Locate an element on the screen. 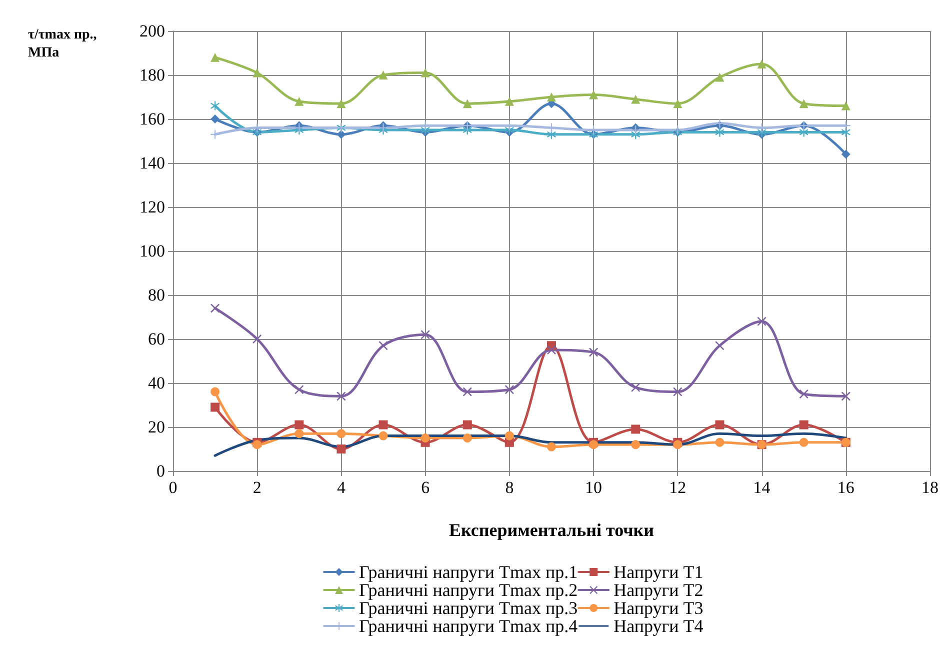 This screenshot has height=661, width=950. y-tick-label: 140 is located at coordinates (152, 163).